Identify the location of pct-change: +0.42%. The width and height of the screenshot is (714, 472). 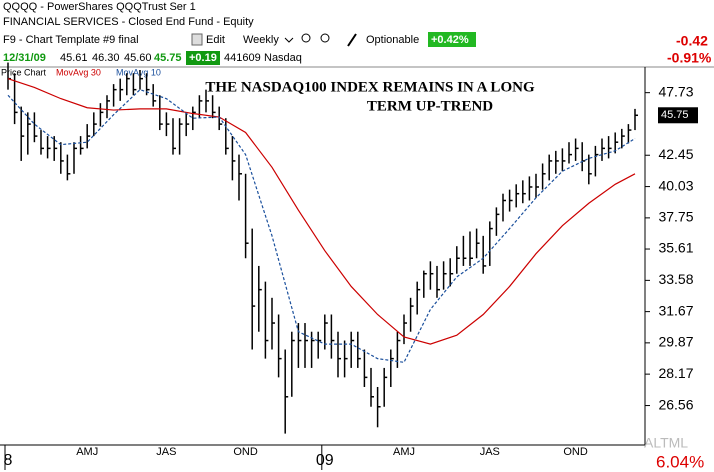
(450, 40).